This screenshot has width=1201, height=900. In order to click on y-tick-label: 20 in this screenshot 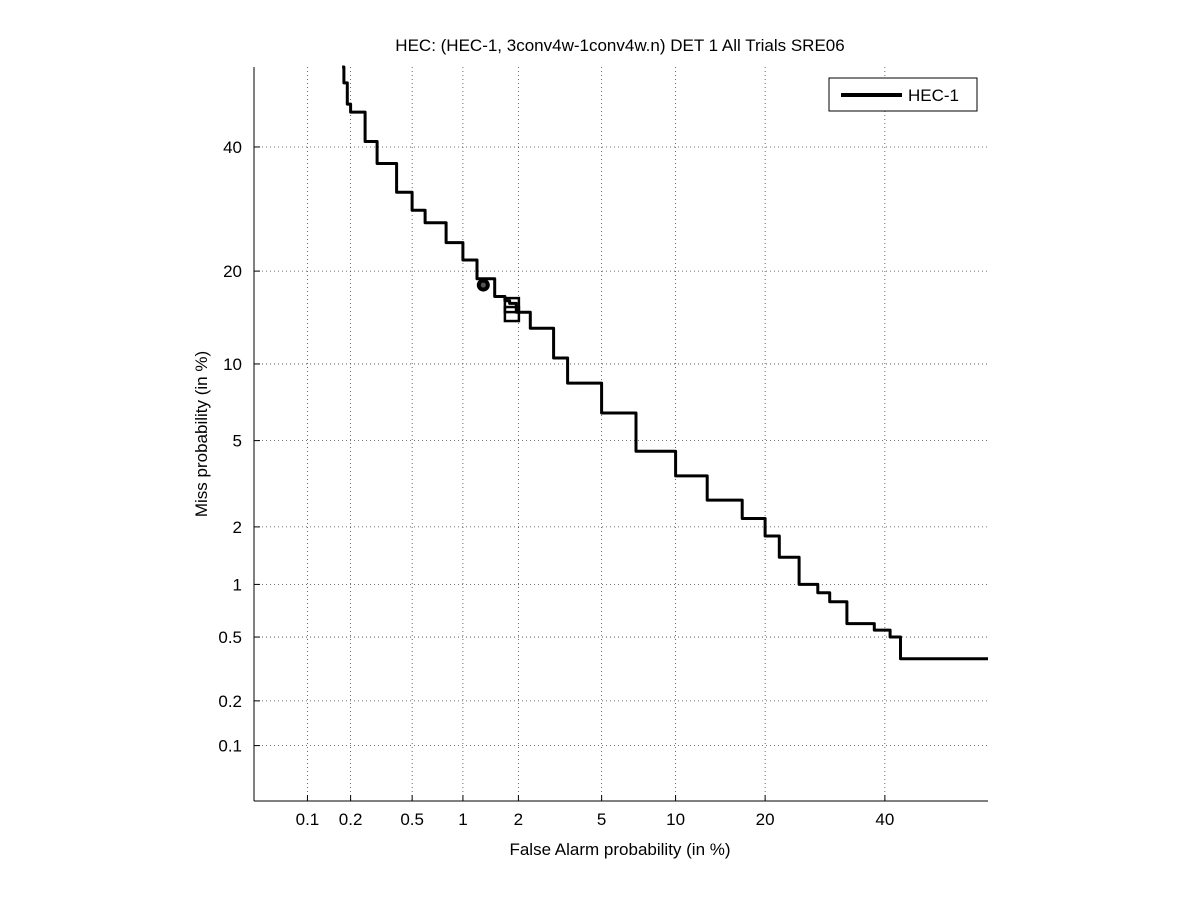, I will do `click(232, 271)`.